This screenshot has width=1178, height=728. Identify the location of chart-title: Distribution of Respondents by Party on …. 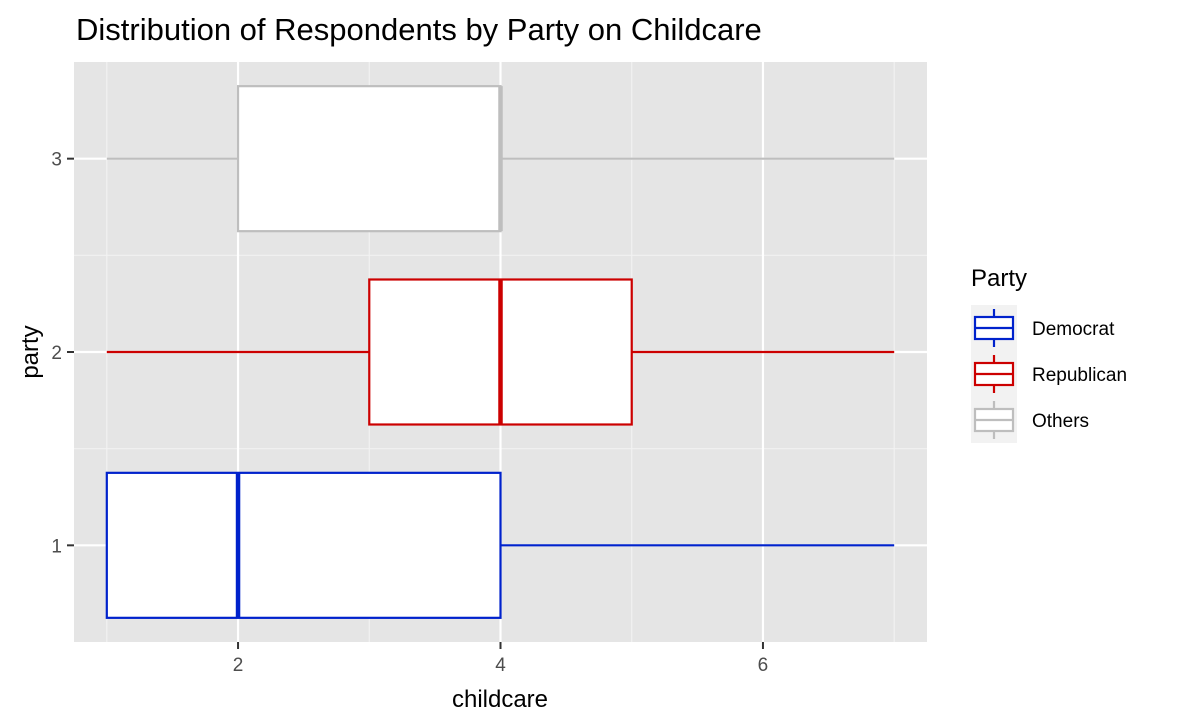
(419, 29).